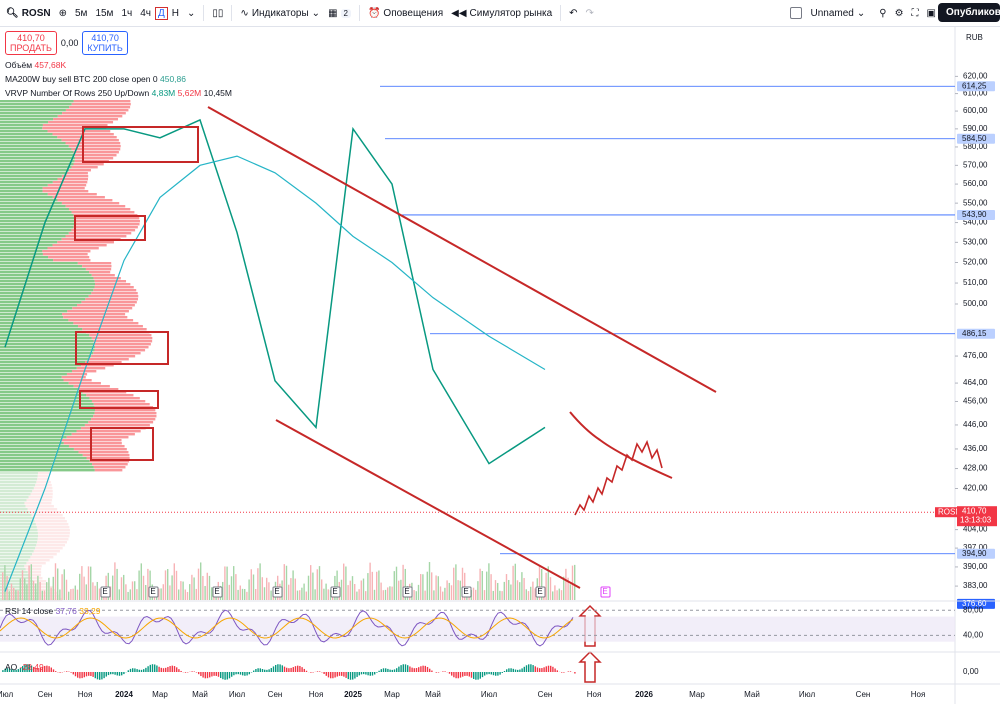 The height and width of the screenshot is (704, 1000). I want to click on interval: 15м, so click(104, 13).